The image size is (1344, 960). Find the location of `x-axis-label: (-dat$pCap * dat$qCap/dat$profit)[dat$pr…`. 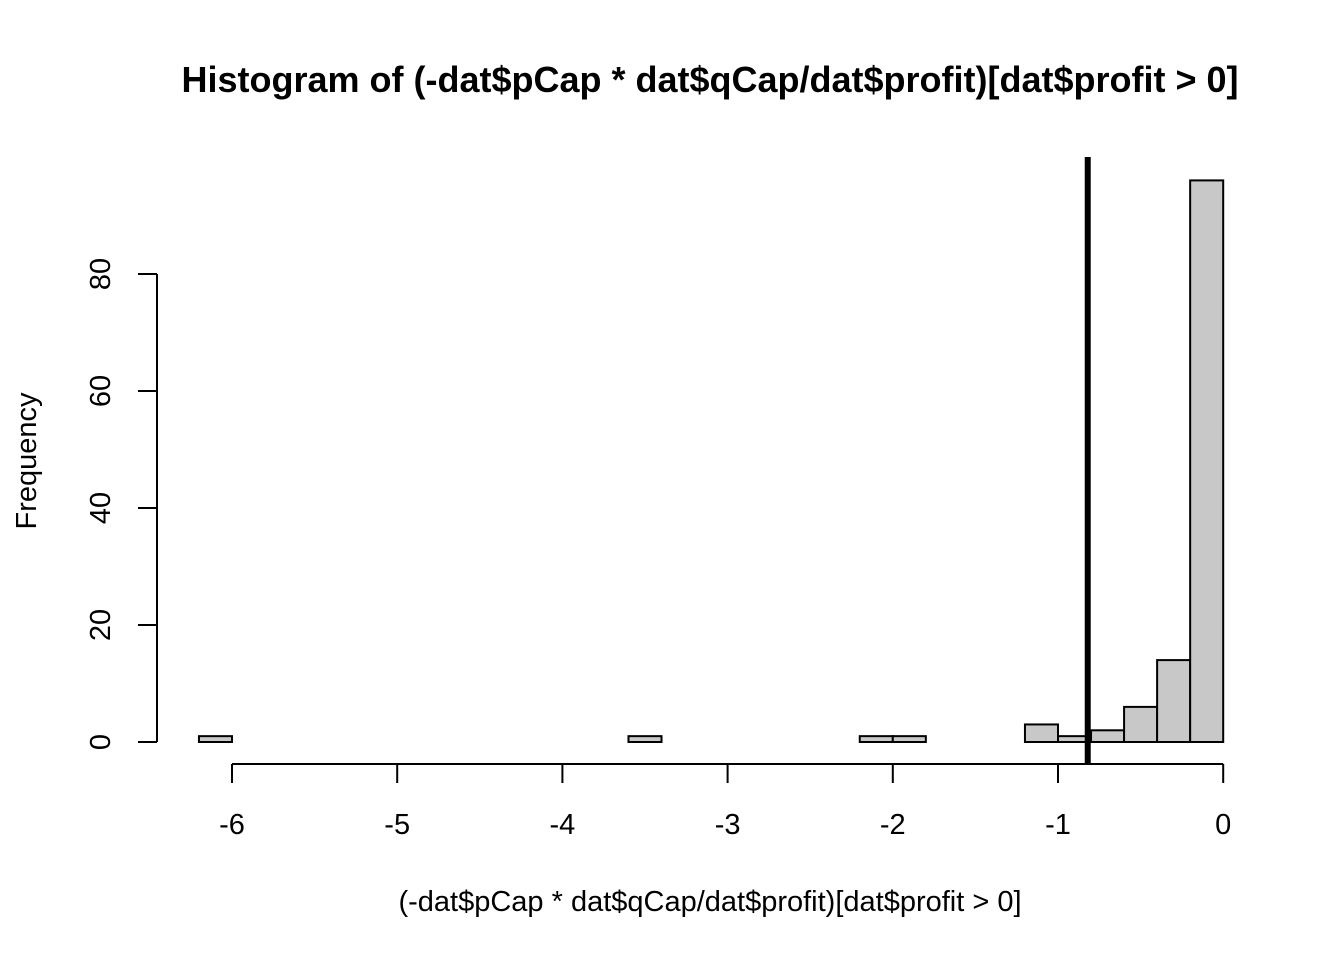

x-axis-label: (-dat$pCap * dat$qCap/dat$profit)[dat$pr… is located at coordinates (709, 902).